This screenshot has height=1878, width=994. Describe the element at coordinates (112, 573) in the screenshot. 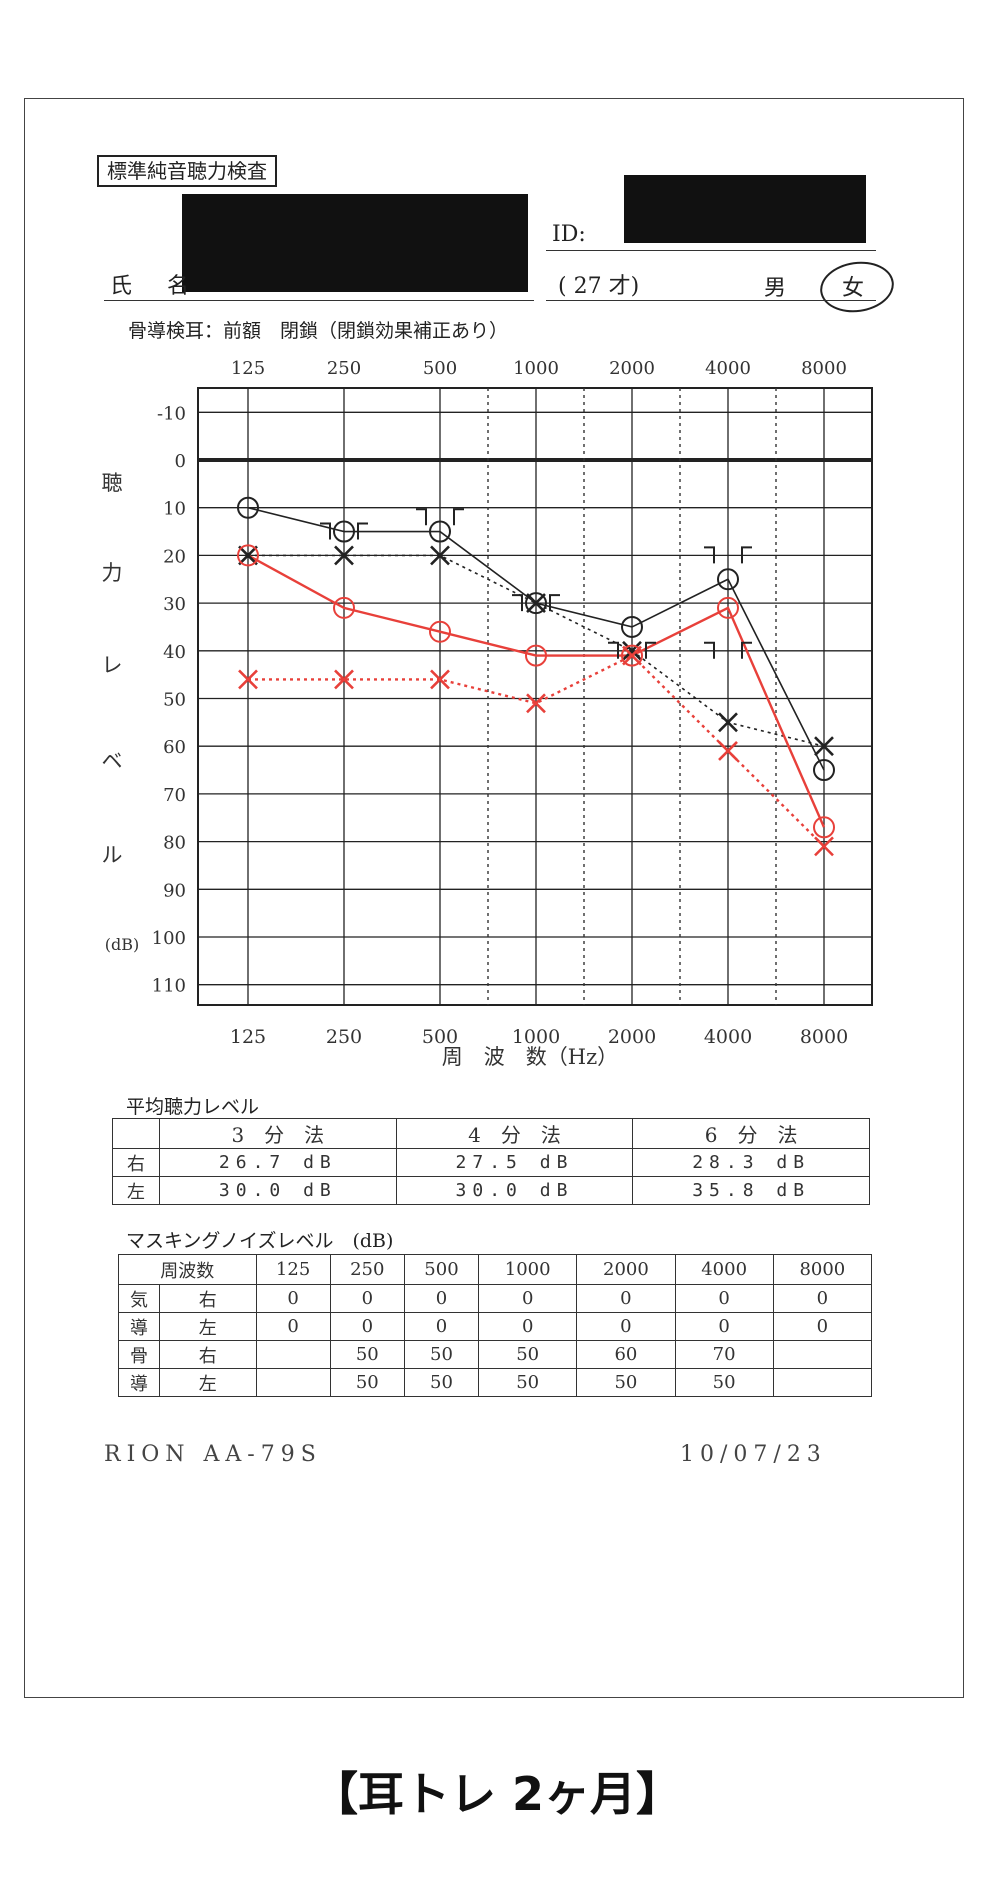

I see `y-axis-label-char: 力` at that location.